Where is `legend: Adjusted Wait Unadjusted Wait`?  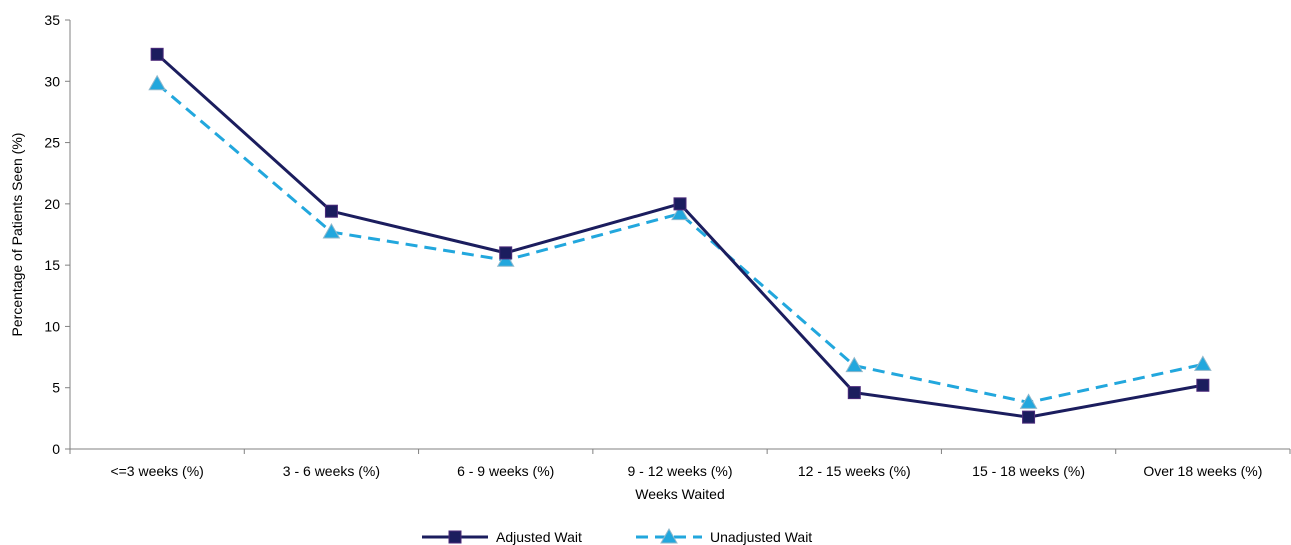 legend: Adjusted Wait Unadjusted Wait is located at coordinates (617, 536).